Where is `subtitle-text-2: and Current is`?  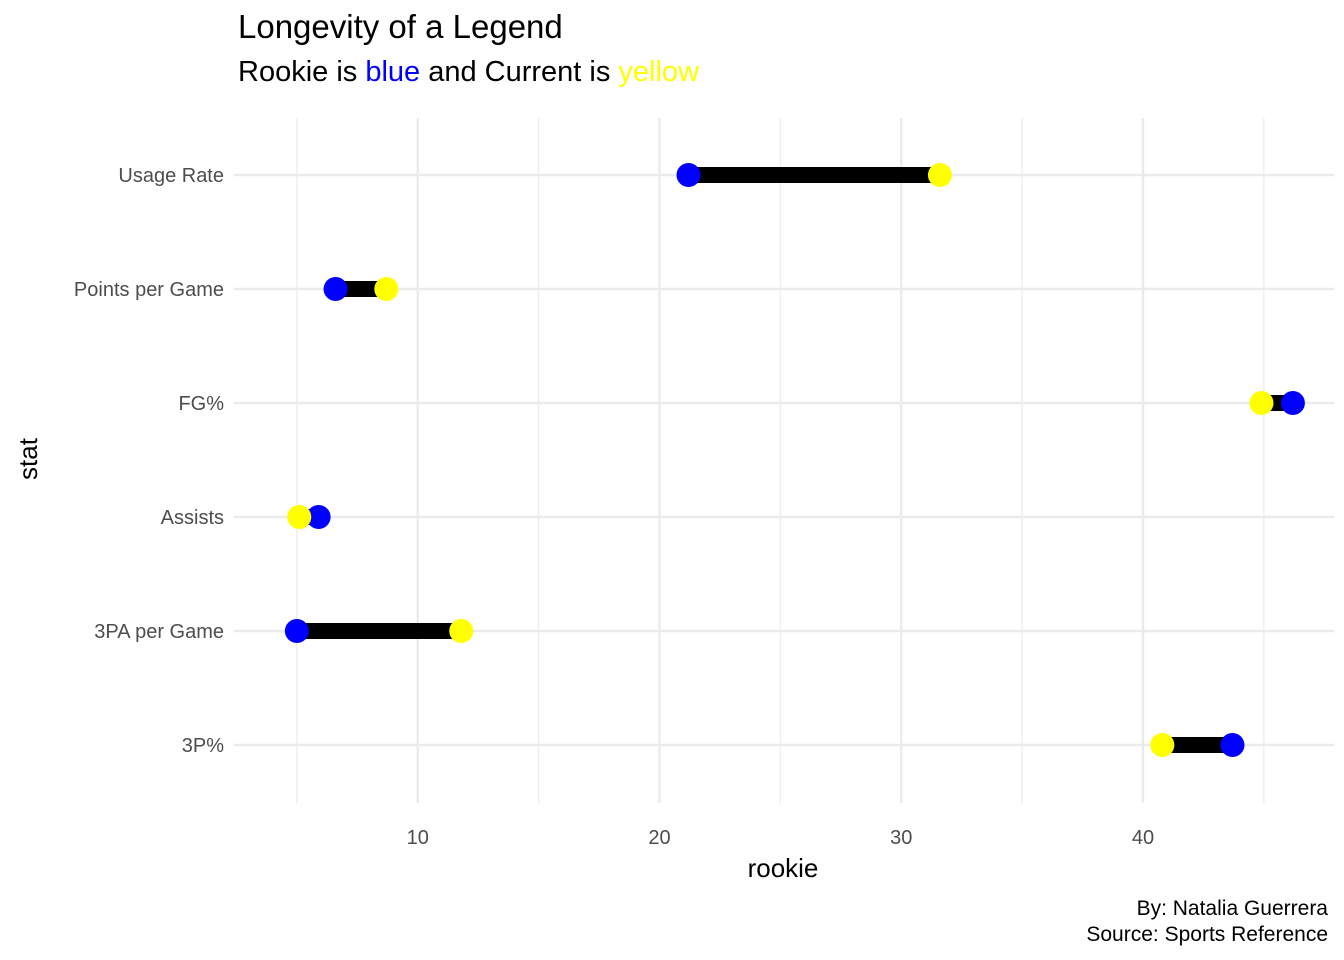 subtitle-text-2: and Current is is located at coordinates (519, 72).